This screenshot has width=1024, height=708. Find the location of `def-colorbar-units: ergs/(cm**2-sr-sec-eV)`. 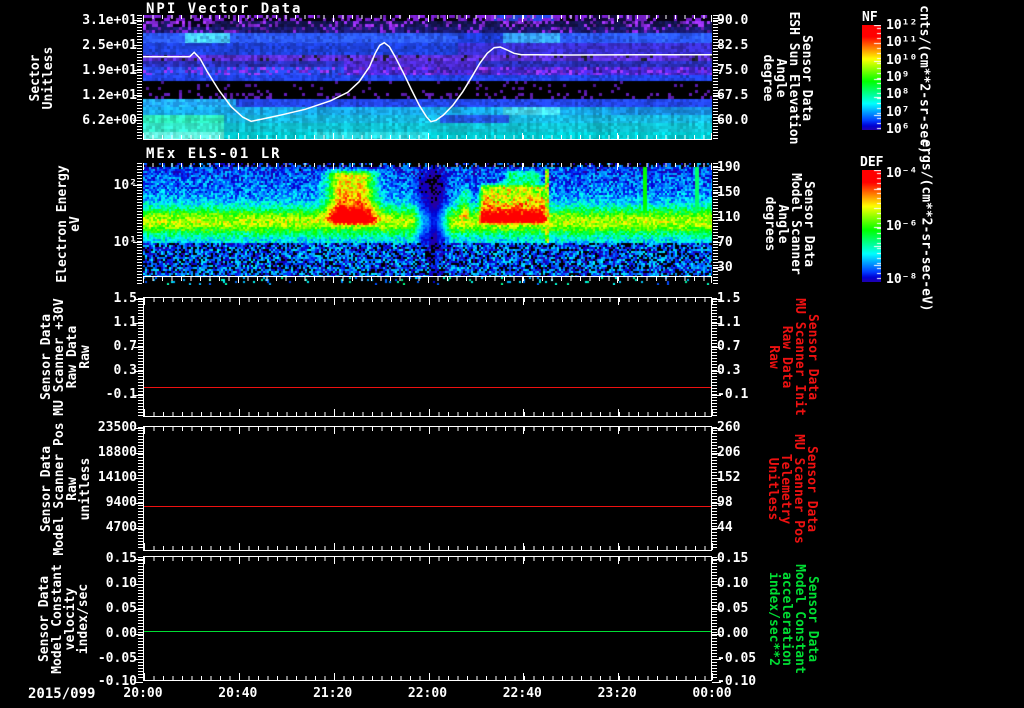

def-colorbar-units: ergs/(cm**2-sr-sec-eV) is located at coordinates (926, 225).